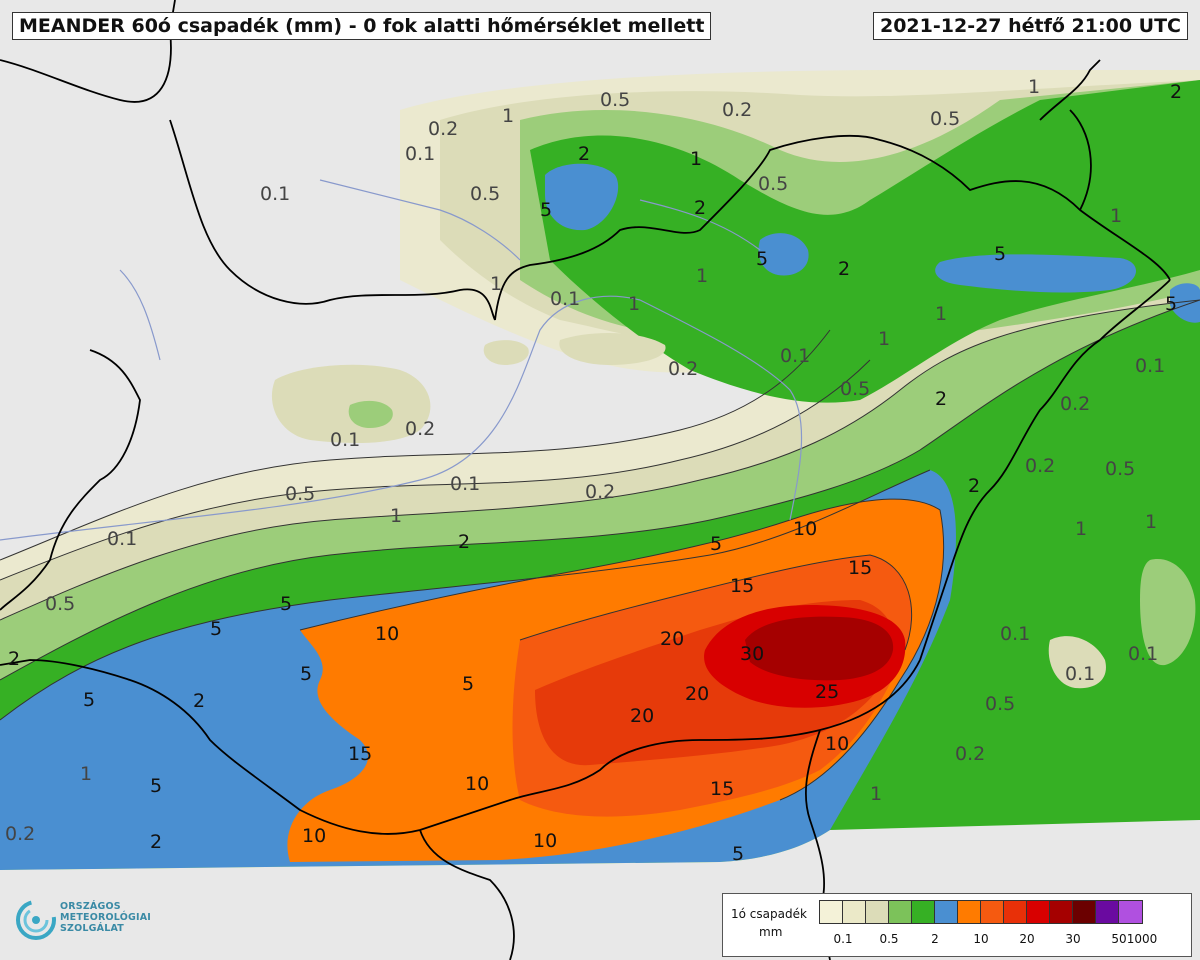 The height and width of the screenshot is (960, 1200). What do you see at coordinates (752, 654) in the screenshot?
I see `contour-label: 30` at bounding box center [752, 654].